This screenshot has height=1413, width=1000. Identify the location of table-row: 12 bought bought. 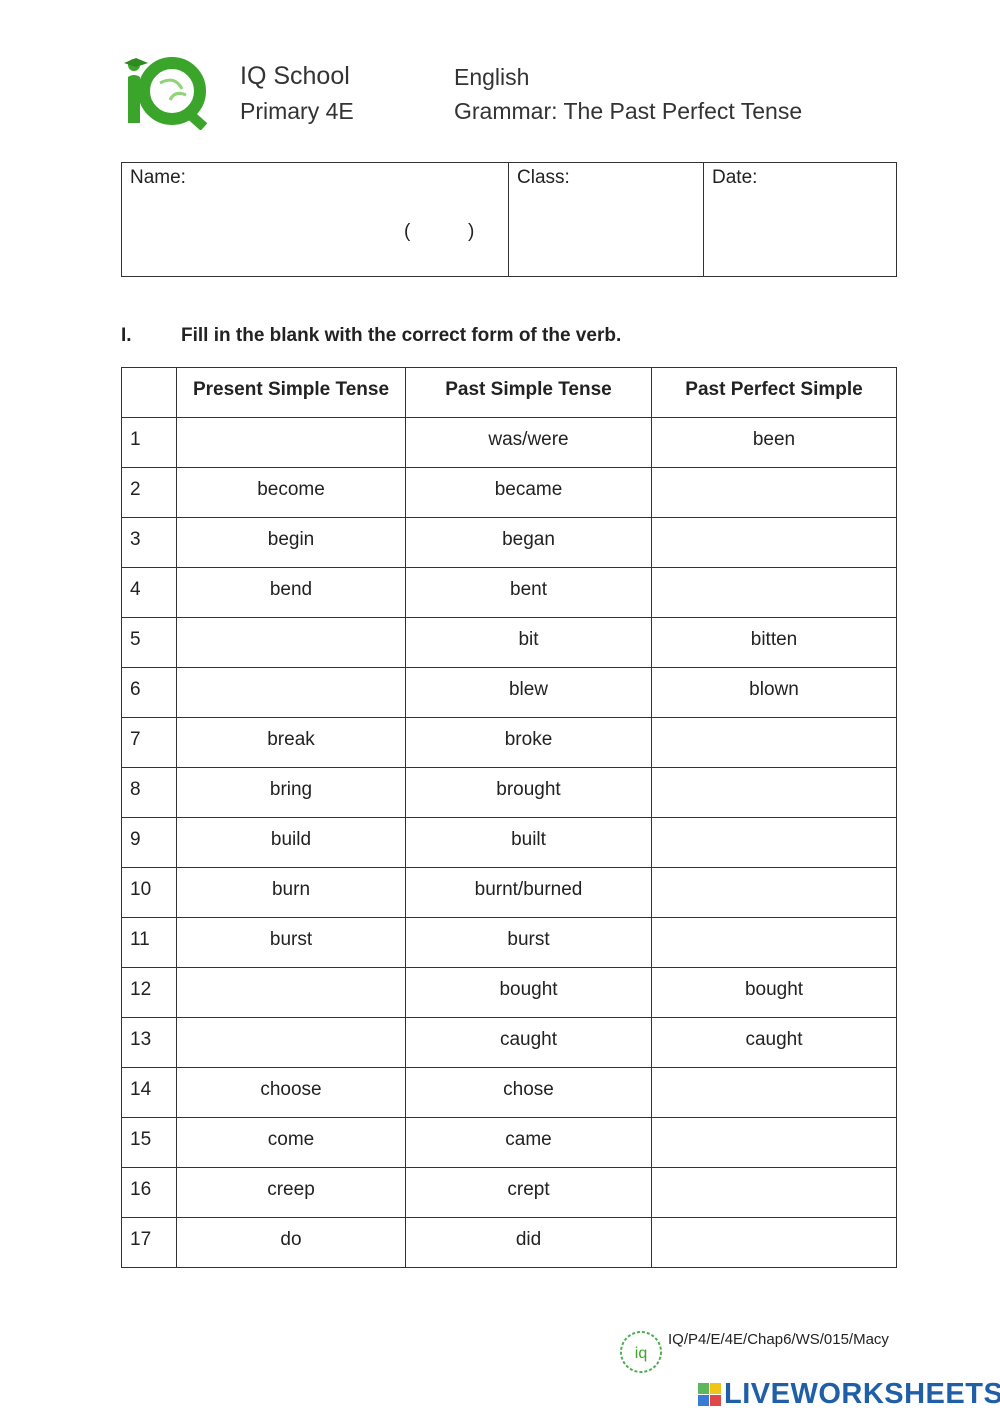
(509, 992).